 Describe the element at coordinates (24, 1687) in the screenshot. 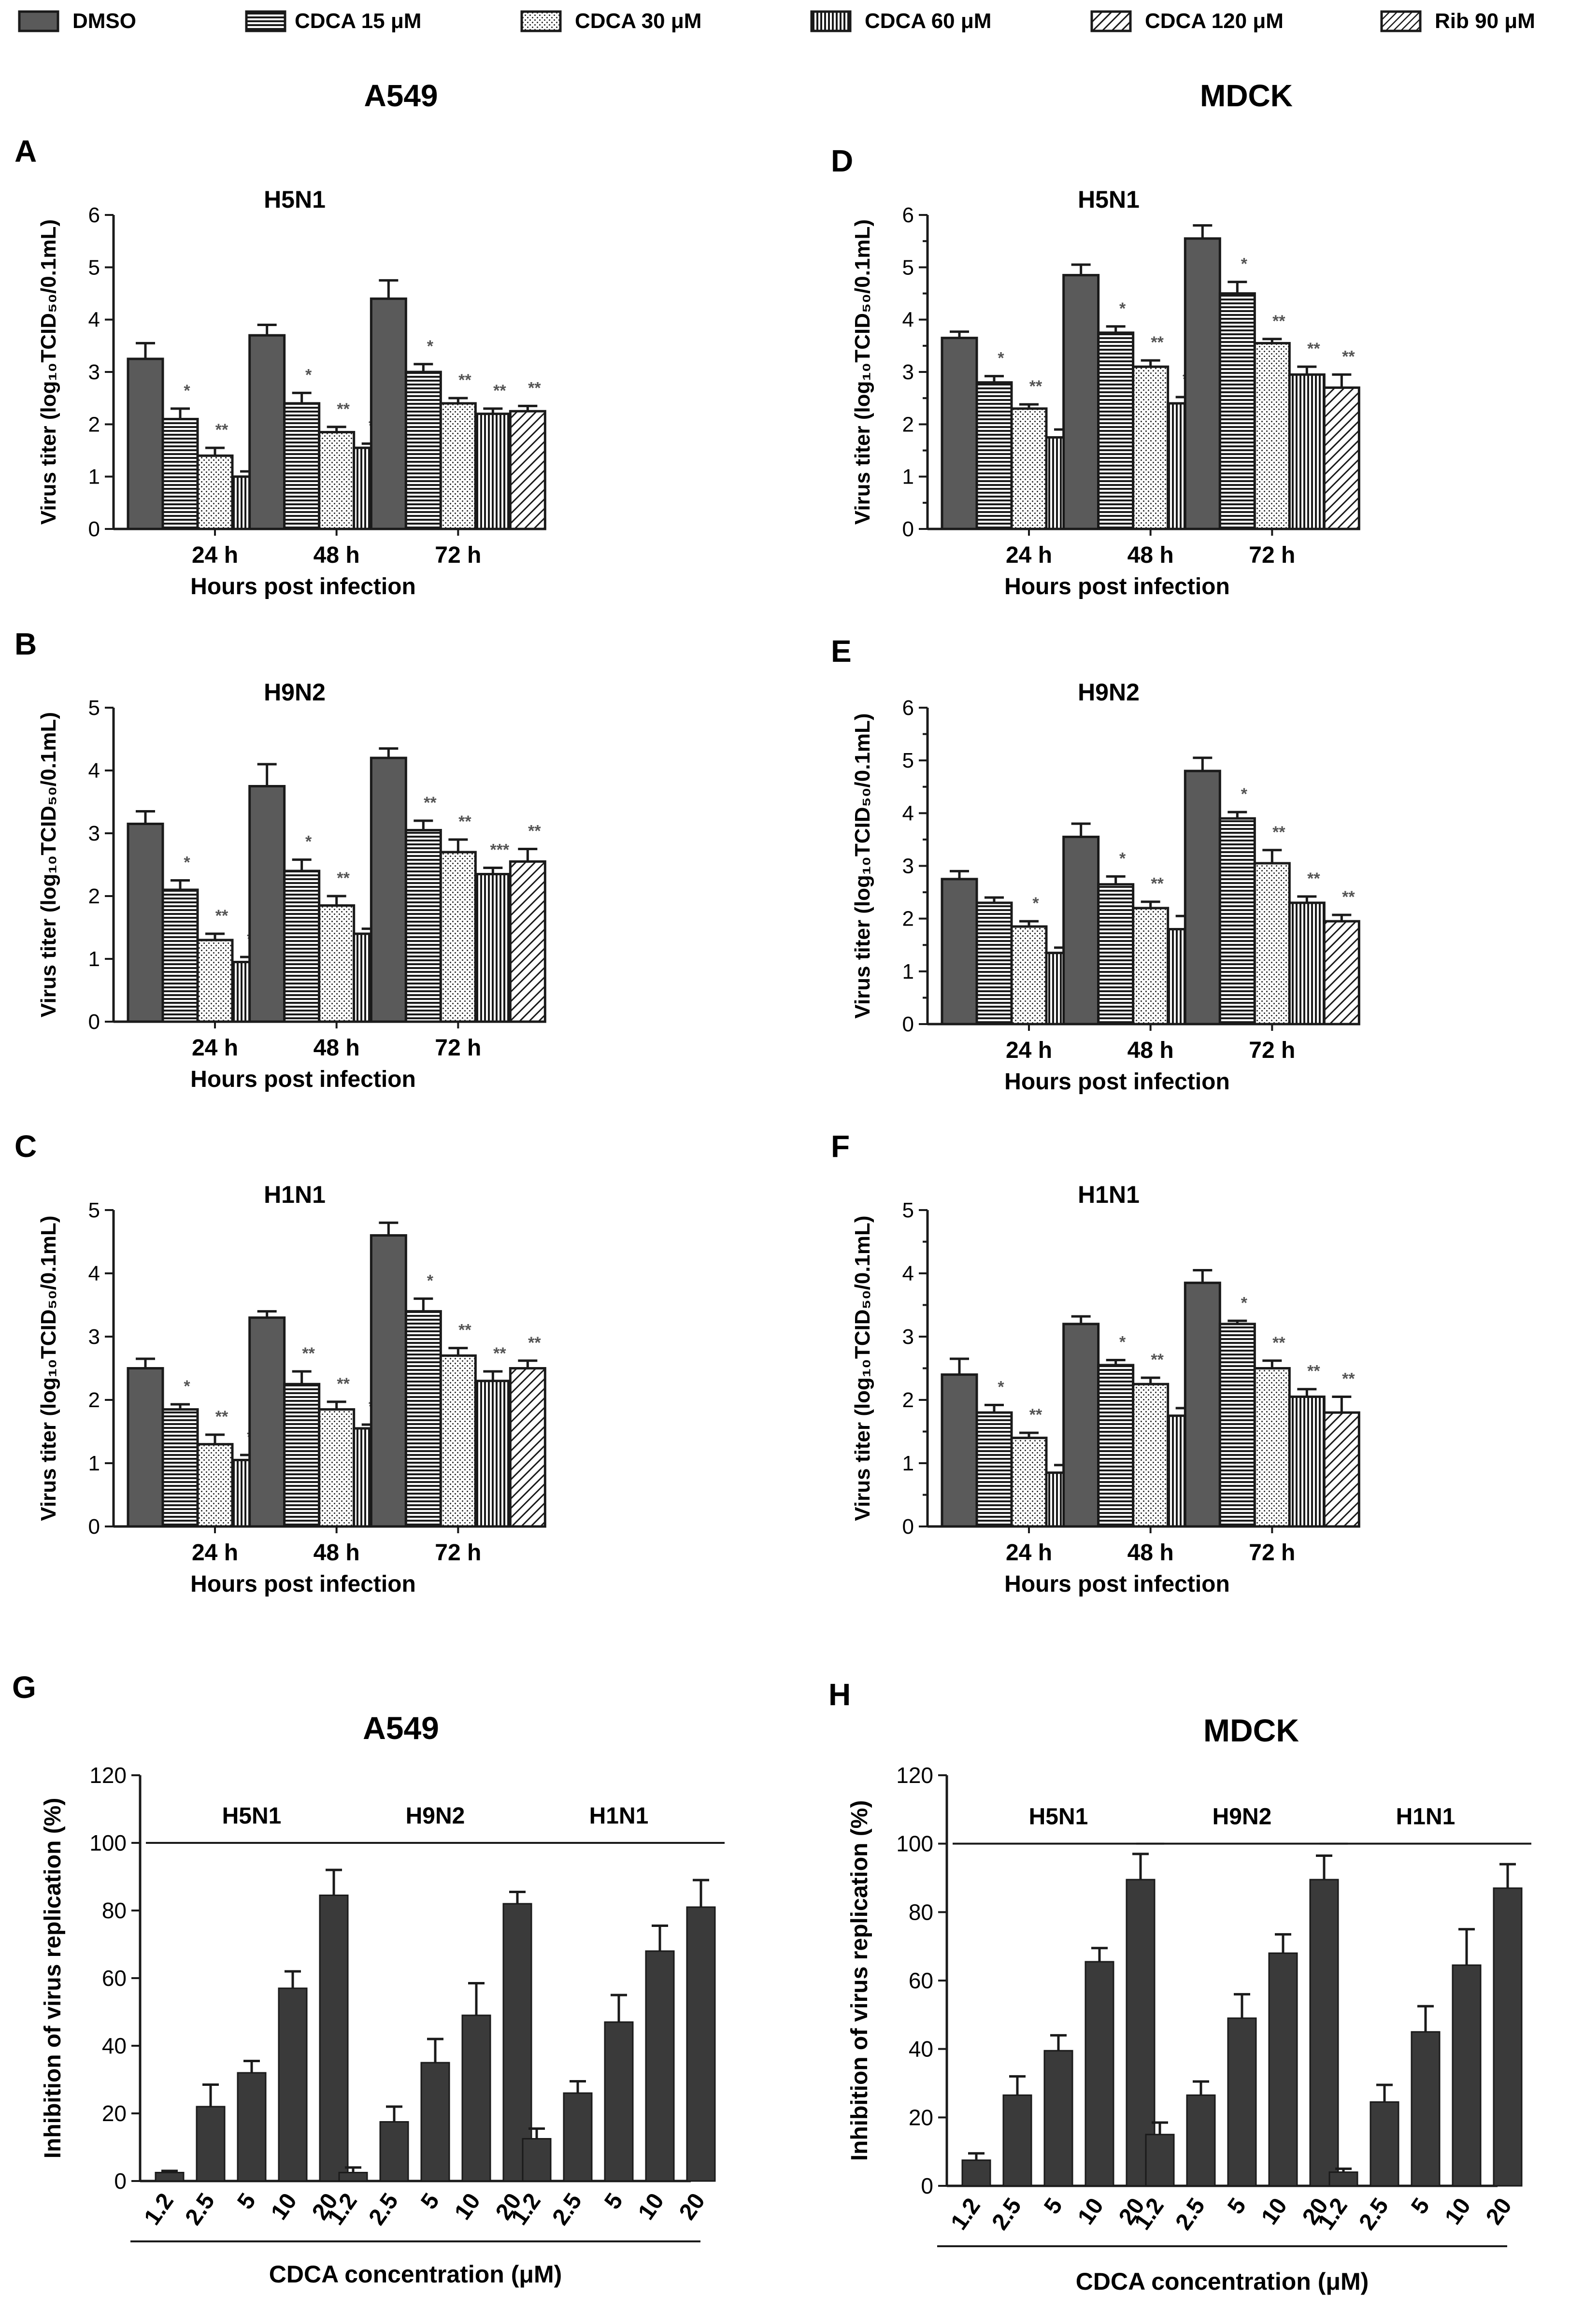

I see `panel-letter: G` at that location.